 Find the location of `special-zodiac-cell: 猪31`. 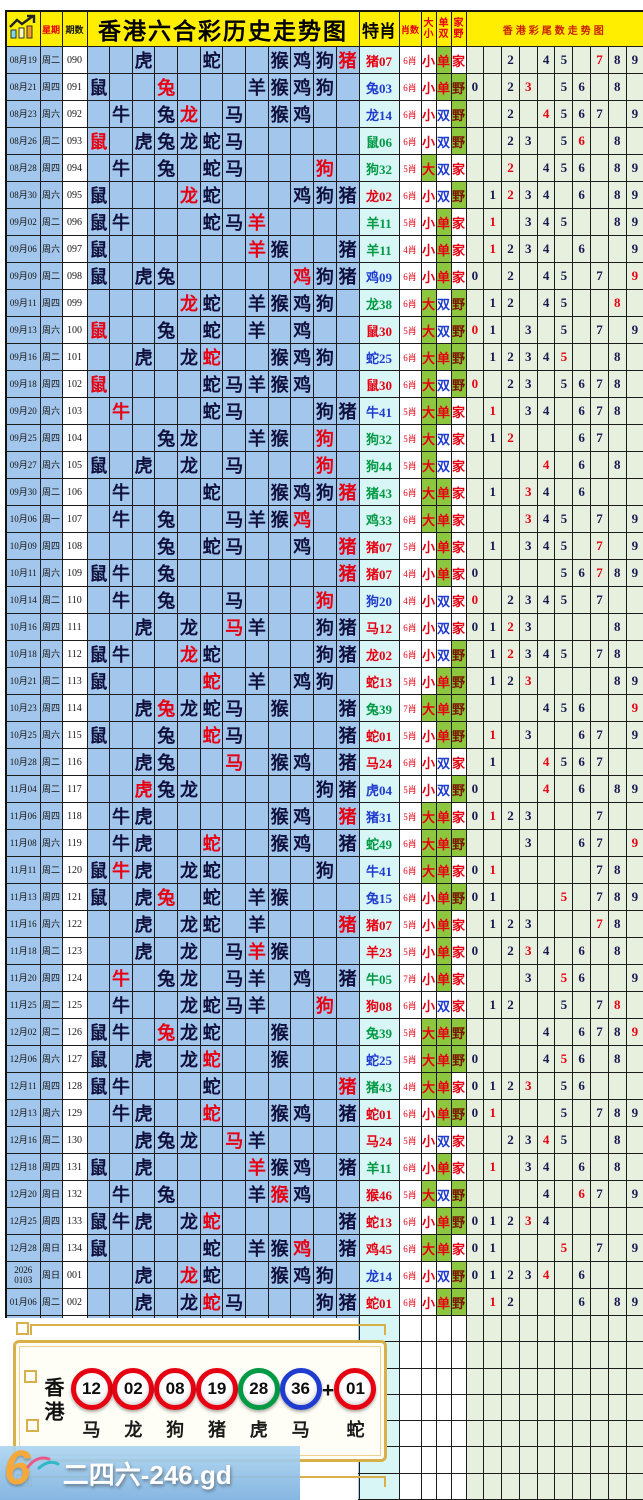

special-zodiac-cell: 猪31 is located at coordinates (379, 816).